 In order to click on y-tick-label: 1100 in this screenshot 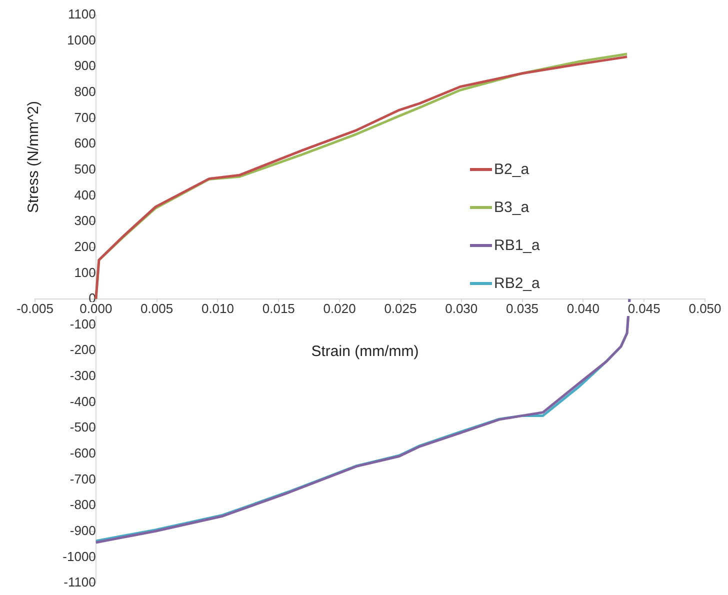, I will do `click(82, 14)`.